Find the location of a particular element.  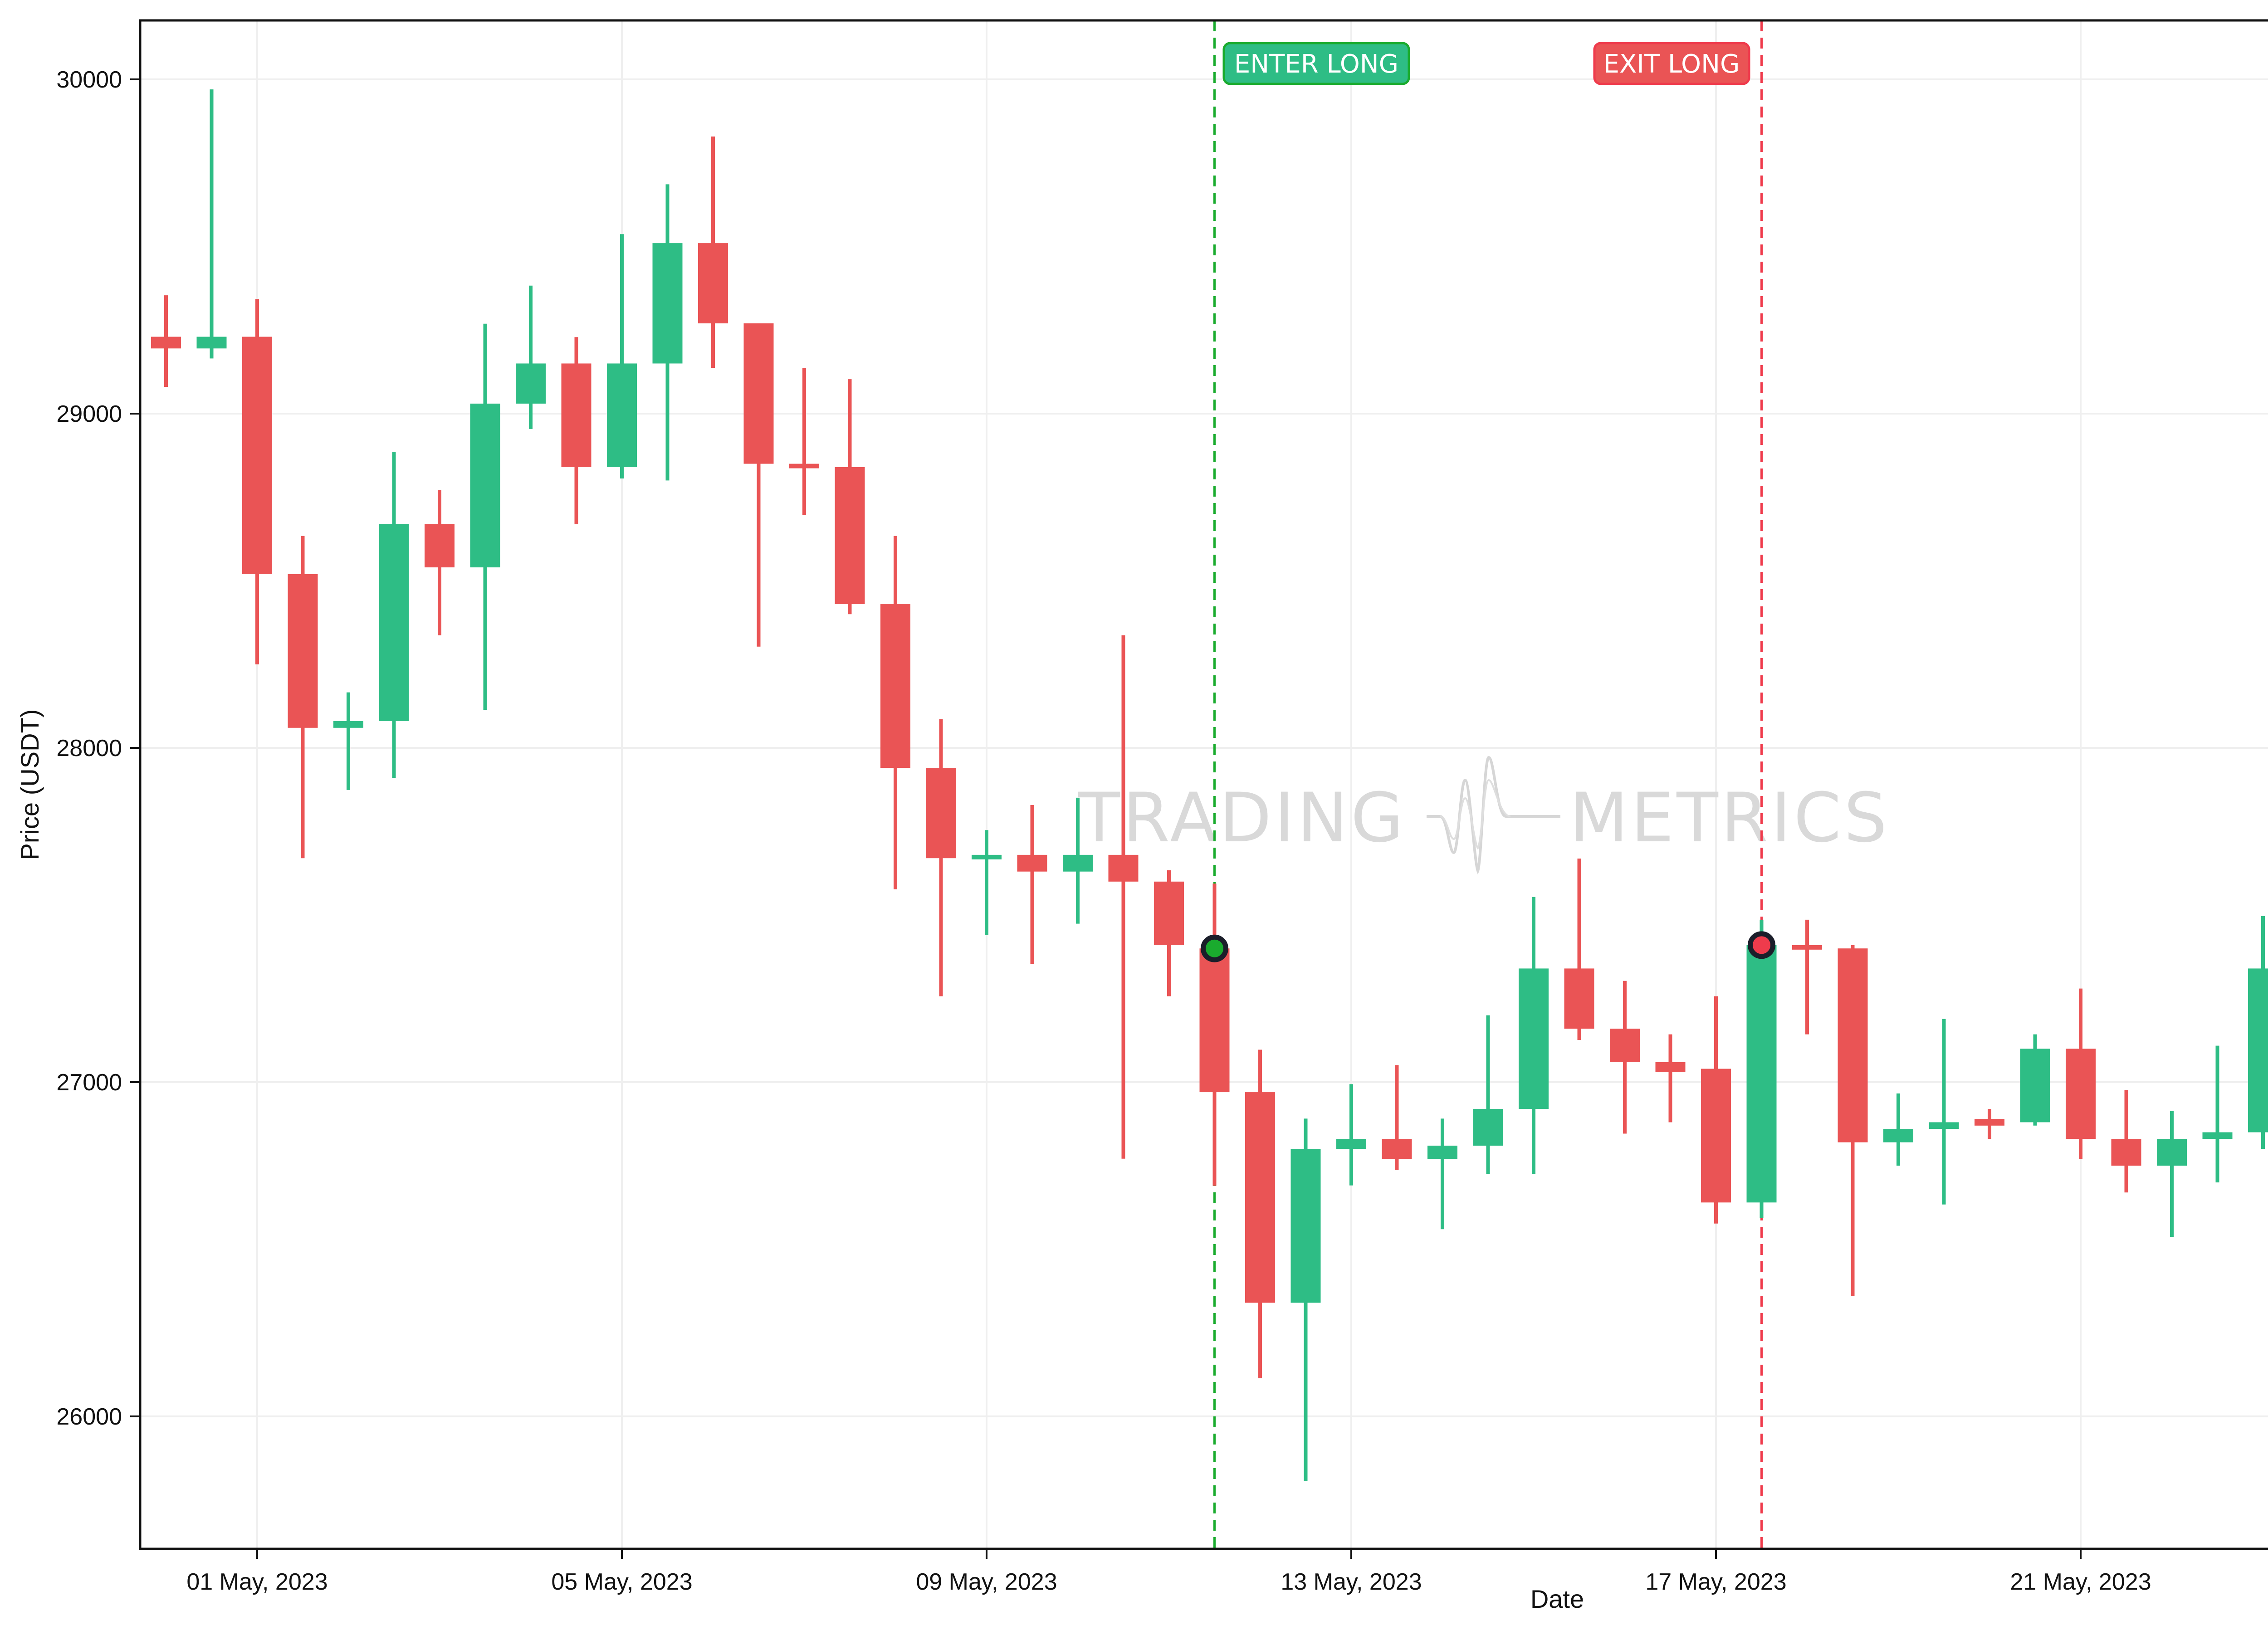

signal-labels: ENTER LONG EXIT LONG is located at coordinates (1486, 64).